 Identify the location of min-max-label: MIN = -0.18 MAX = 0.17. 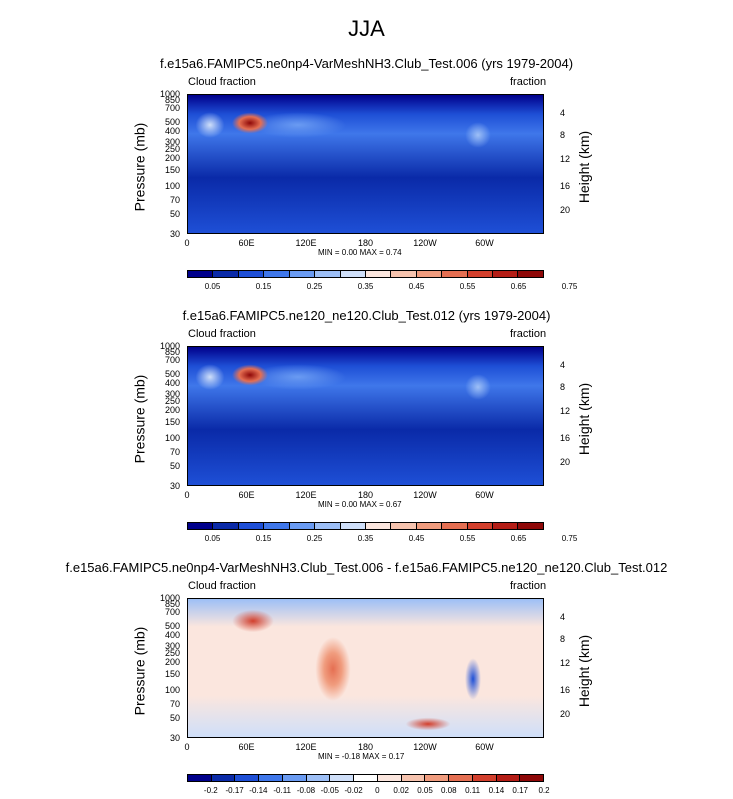
(361, 756).